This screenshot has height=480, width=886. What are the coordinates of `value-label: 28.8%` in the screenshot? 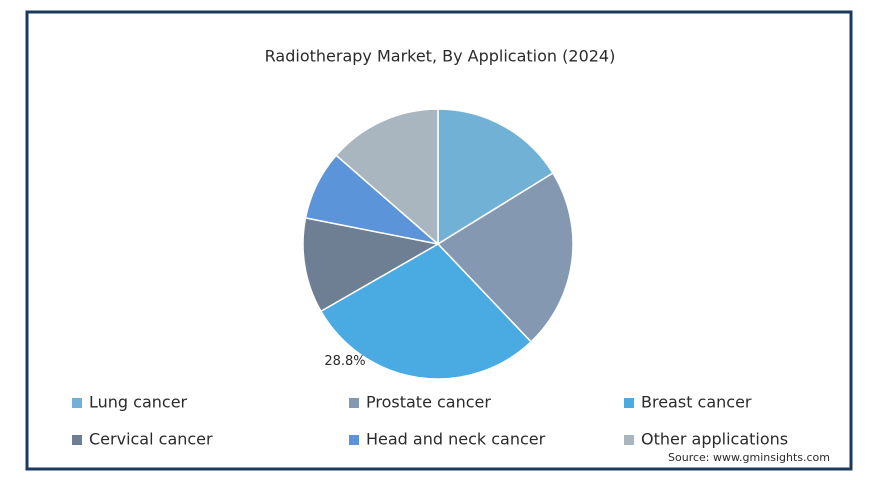 It's located at (344, 361).